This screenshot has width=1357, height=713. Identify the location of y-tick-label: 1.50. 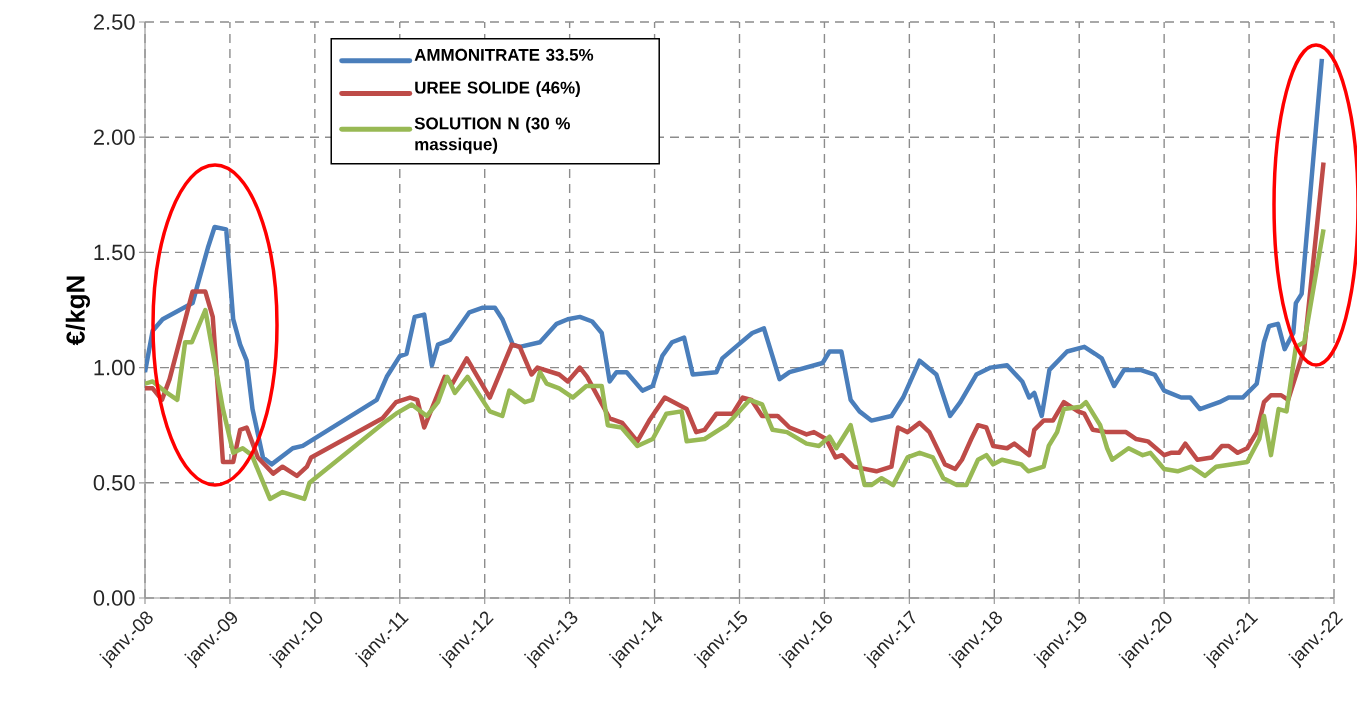
(114, 252).